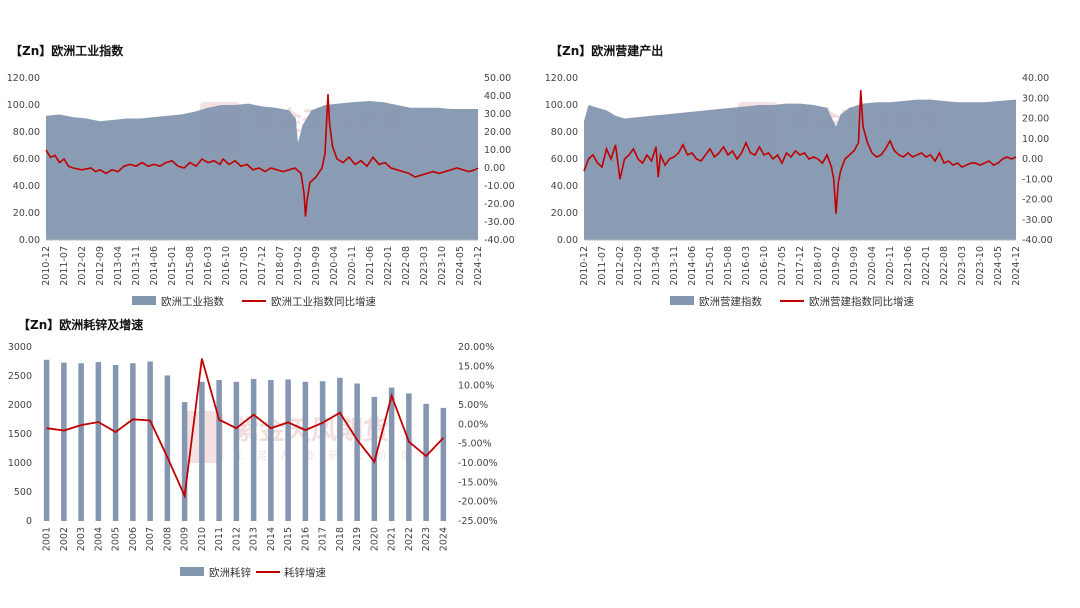 The width and height of the screenshot is (1080, 608). What do you see at coordinates (46, 266) in the screenshot?
I see `x-tick-label: 2010-12` at bounding box center [46, 266].